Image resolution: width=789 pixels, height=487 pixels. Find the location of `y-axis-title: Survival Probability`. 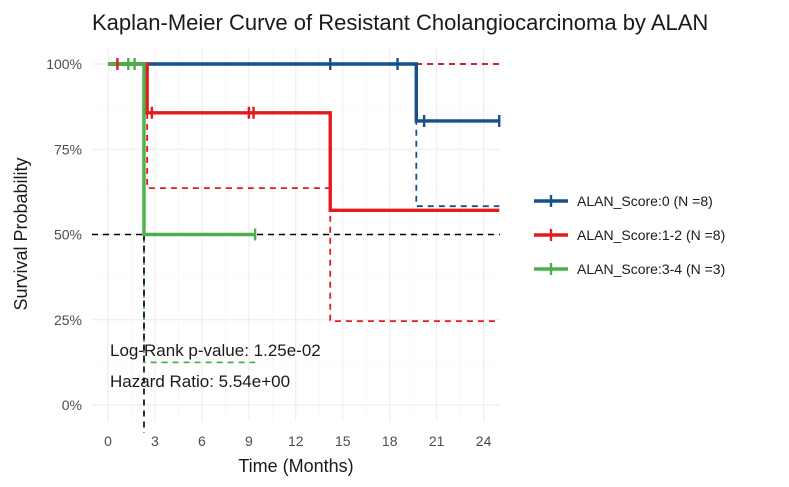

y-axis-title: Survival Probability is located at coordinates (21, 233).